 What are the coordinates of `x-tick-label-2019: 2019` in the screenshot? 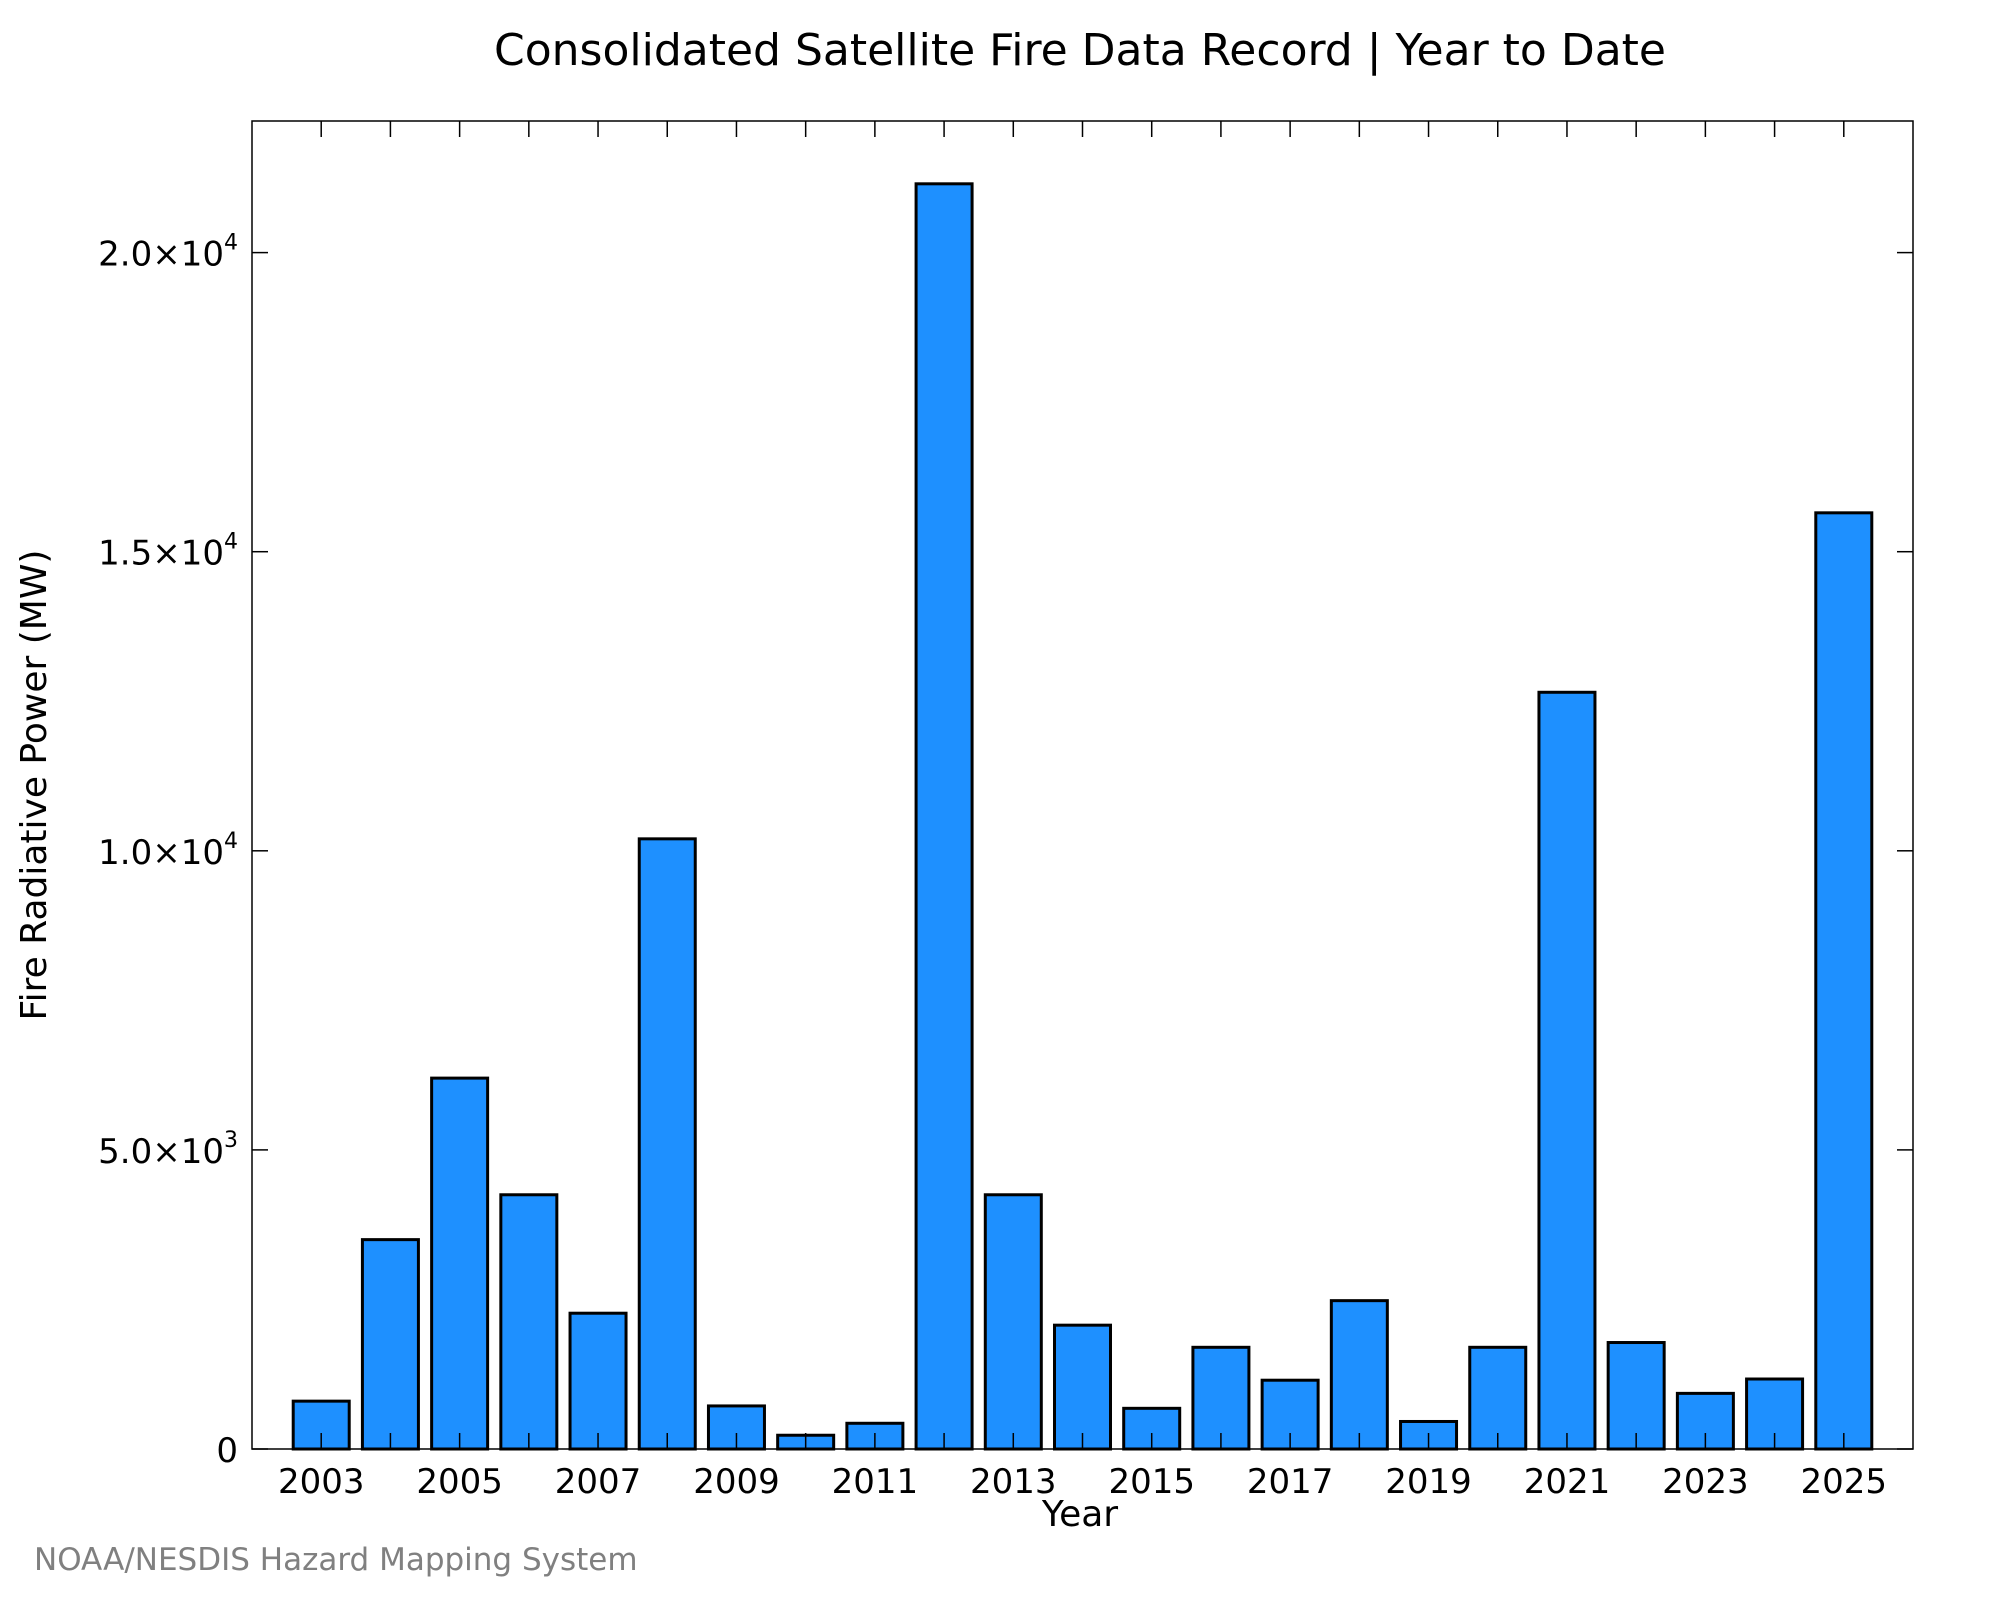 It's located at (1428, 1482).